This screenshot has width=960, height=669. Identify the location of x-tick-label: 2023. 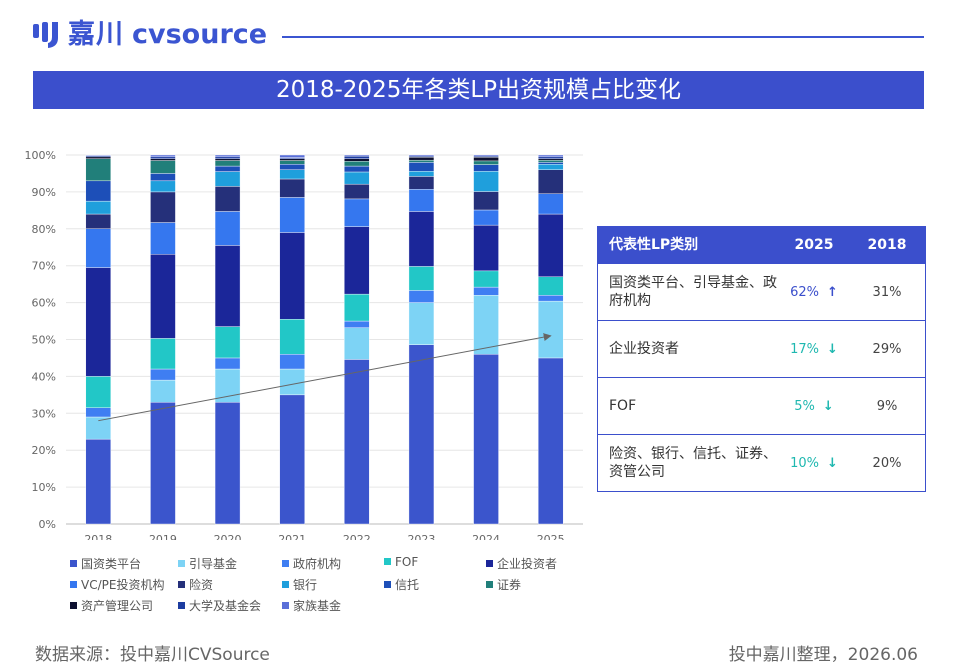
(421, 536).